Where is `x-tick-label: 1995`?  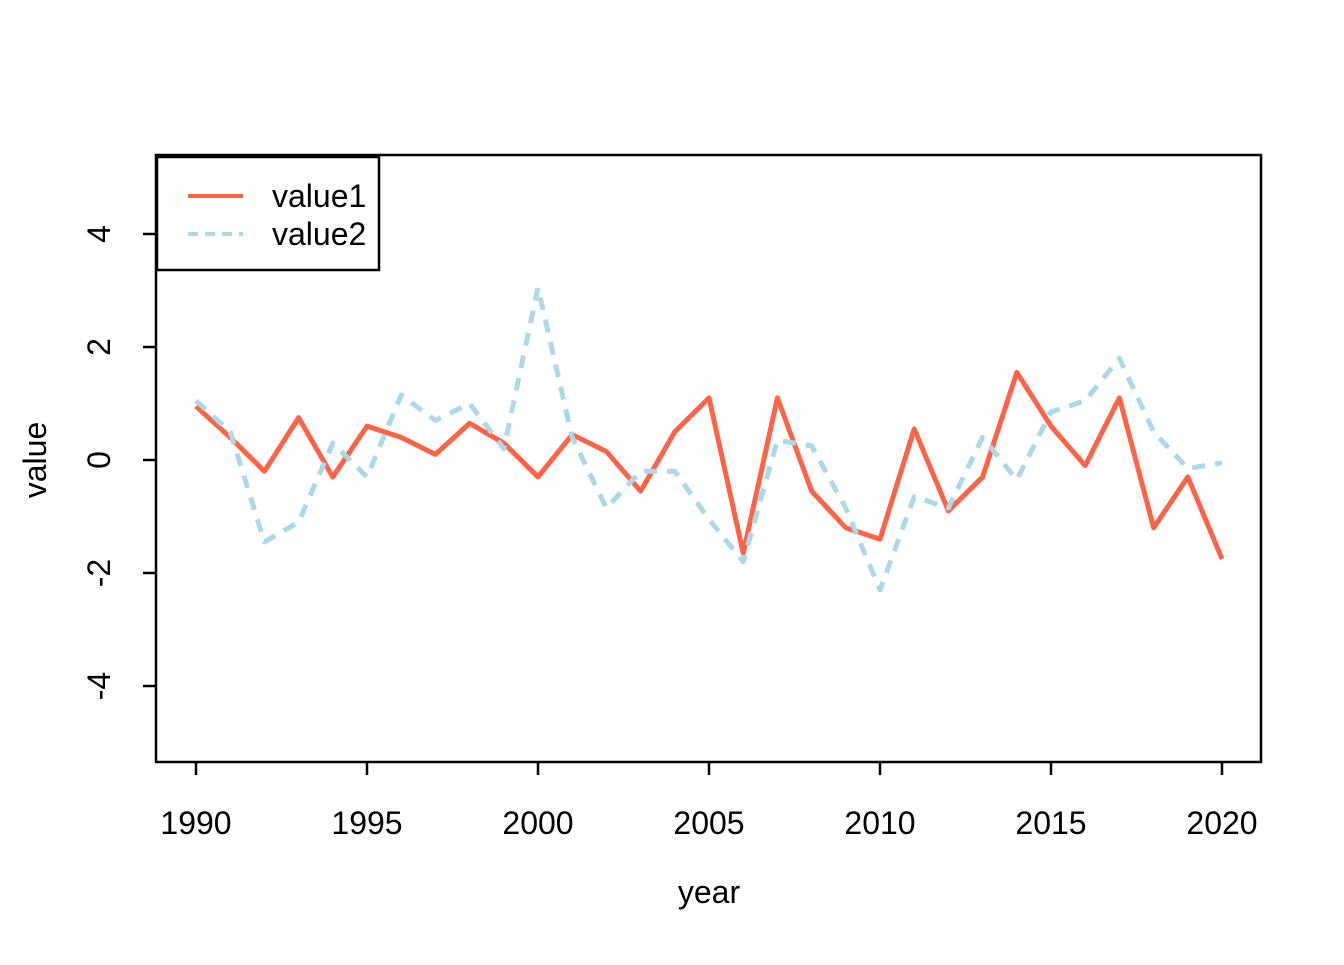 x-tick-label: 1995 is located at coordinates (366, 823).